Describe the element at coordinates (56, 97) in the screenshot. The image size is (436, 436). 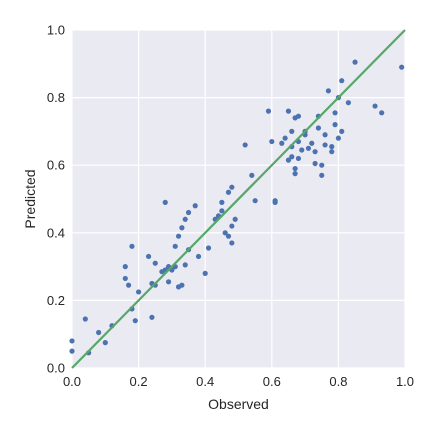
I see `y-tick-label: 0.8` at that location.